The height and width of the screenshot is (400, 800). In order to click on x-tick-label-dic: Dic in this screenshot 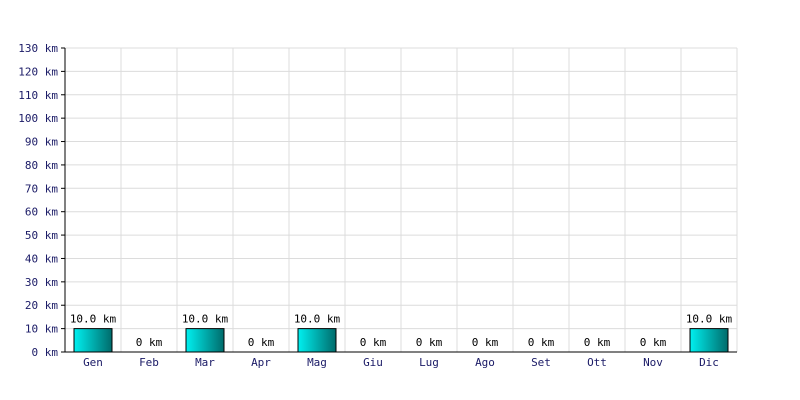, I will do `click(709, 362)`.